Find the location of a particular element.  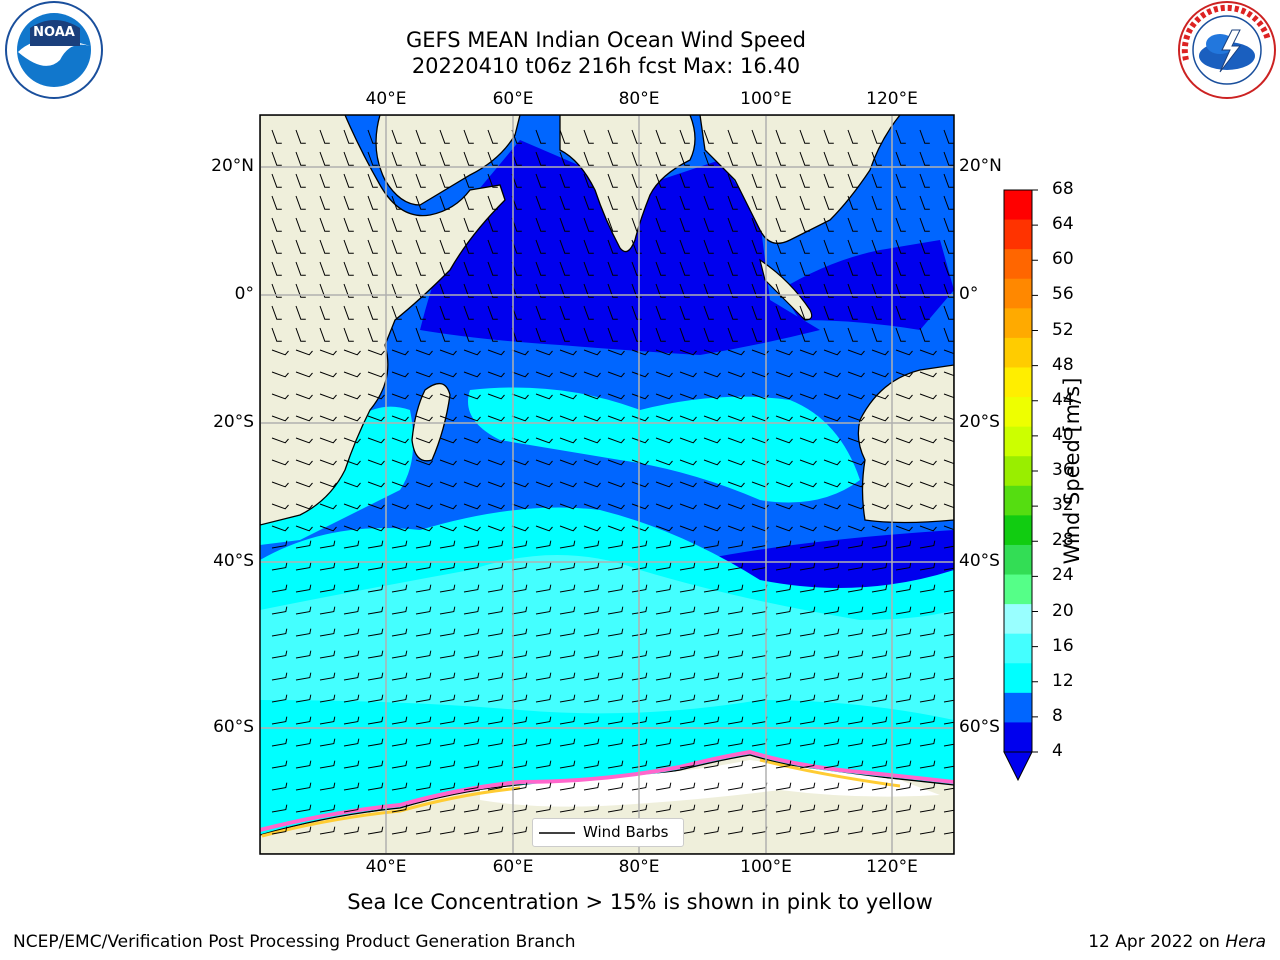

wind-field-8-12-trades is located at coordinates (664, 445).